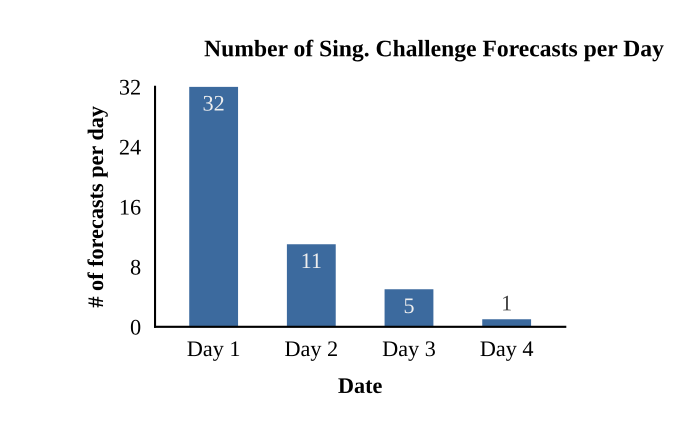  Describe the element at coordinates (434, 51) in the screenshot. I see `chart-title: Number of Sing. Challenge Forecasts per Day` at that location.